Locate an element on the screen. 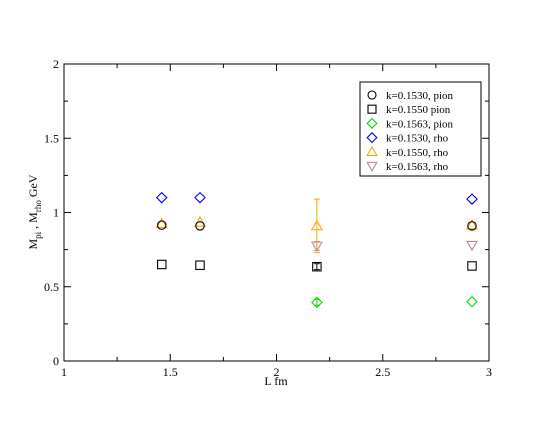 This screenshot has width=550, height=425. y-tick-label: 1 is located at coordinates (56, 213).